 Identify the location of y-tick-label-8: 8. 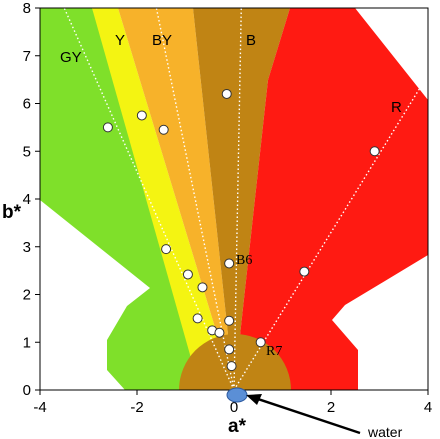
(27, 8).